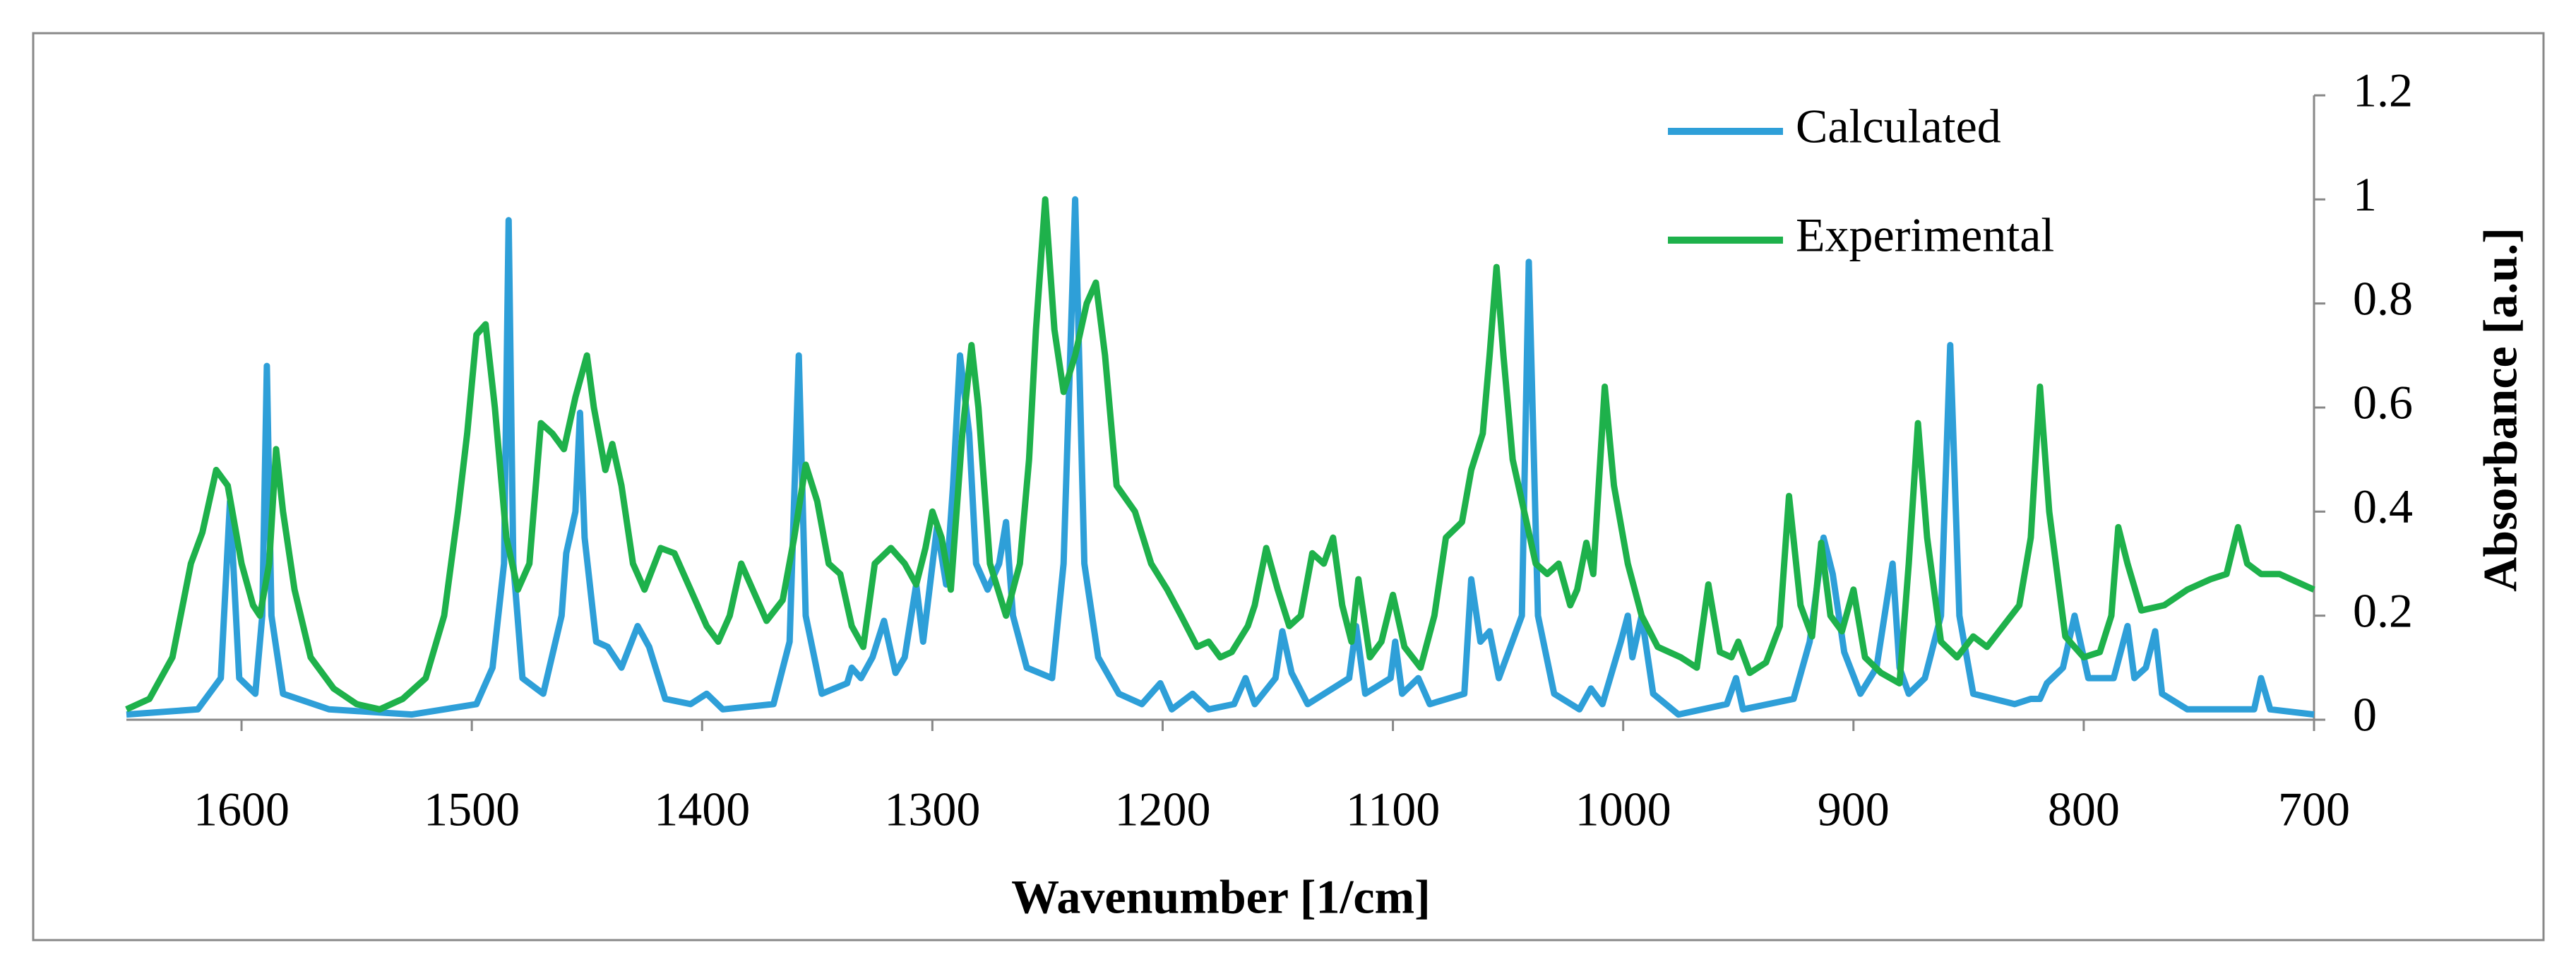  Describe the element at coordinates (2314, 809) in the screenshot. I see `x-tick-label: 700` at that location.